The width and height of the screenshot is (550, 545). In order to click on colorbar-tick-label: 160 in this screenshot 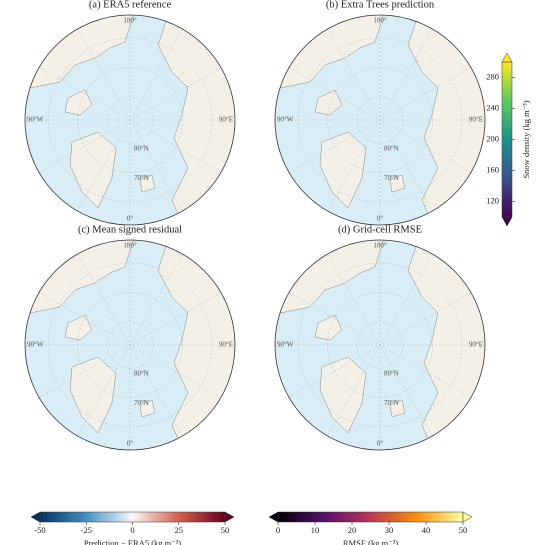, I will do `click(492, 169)`.